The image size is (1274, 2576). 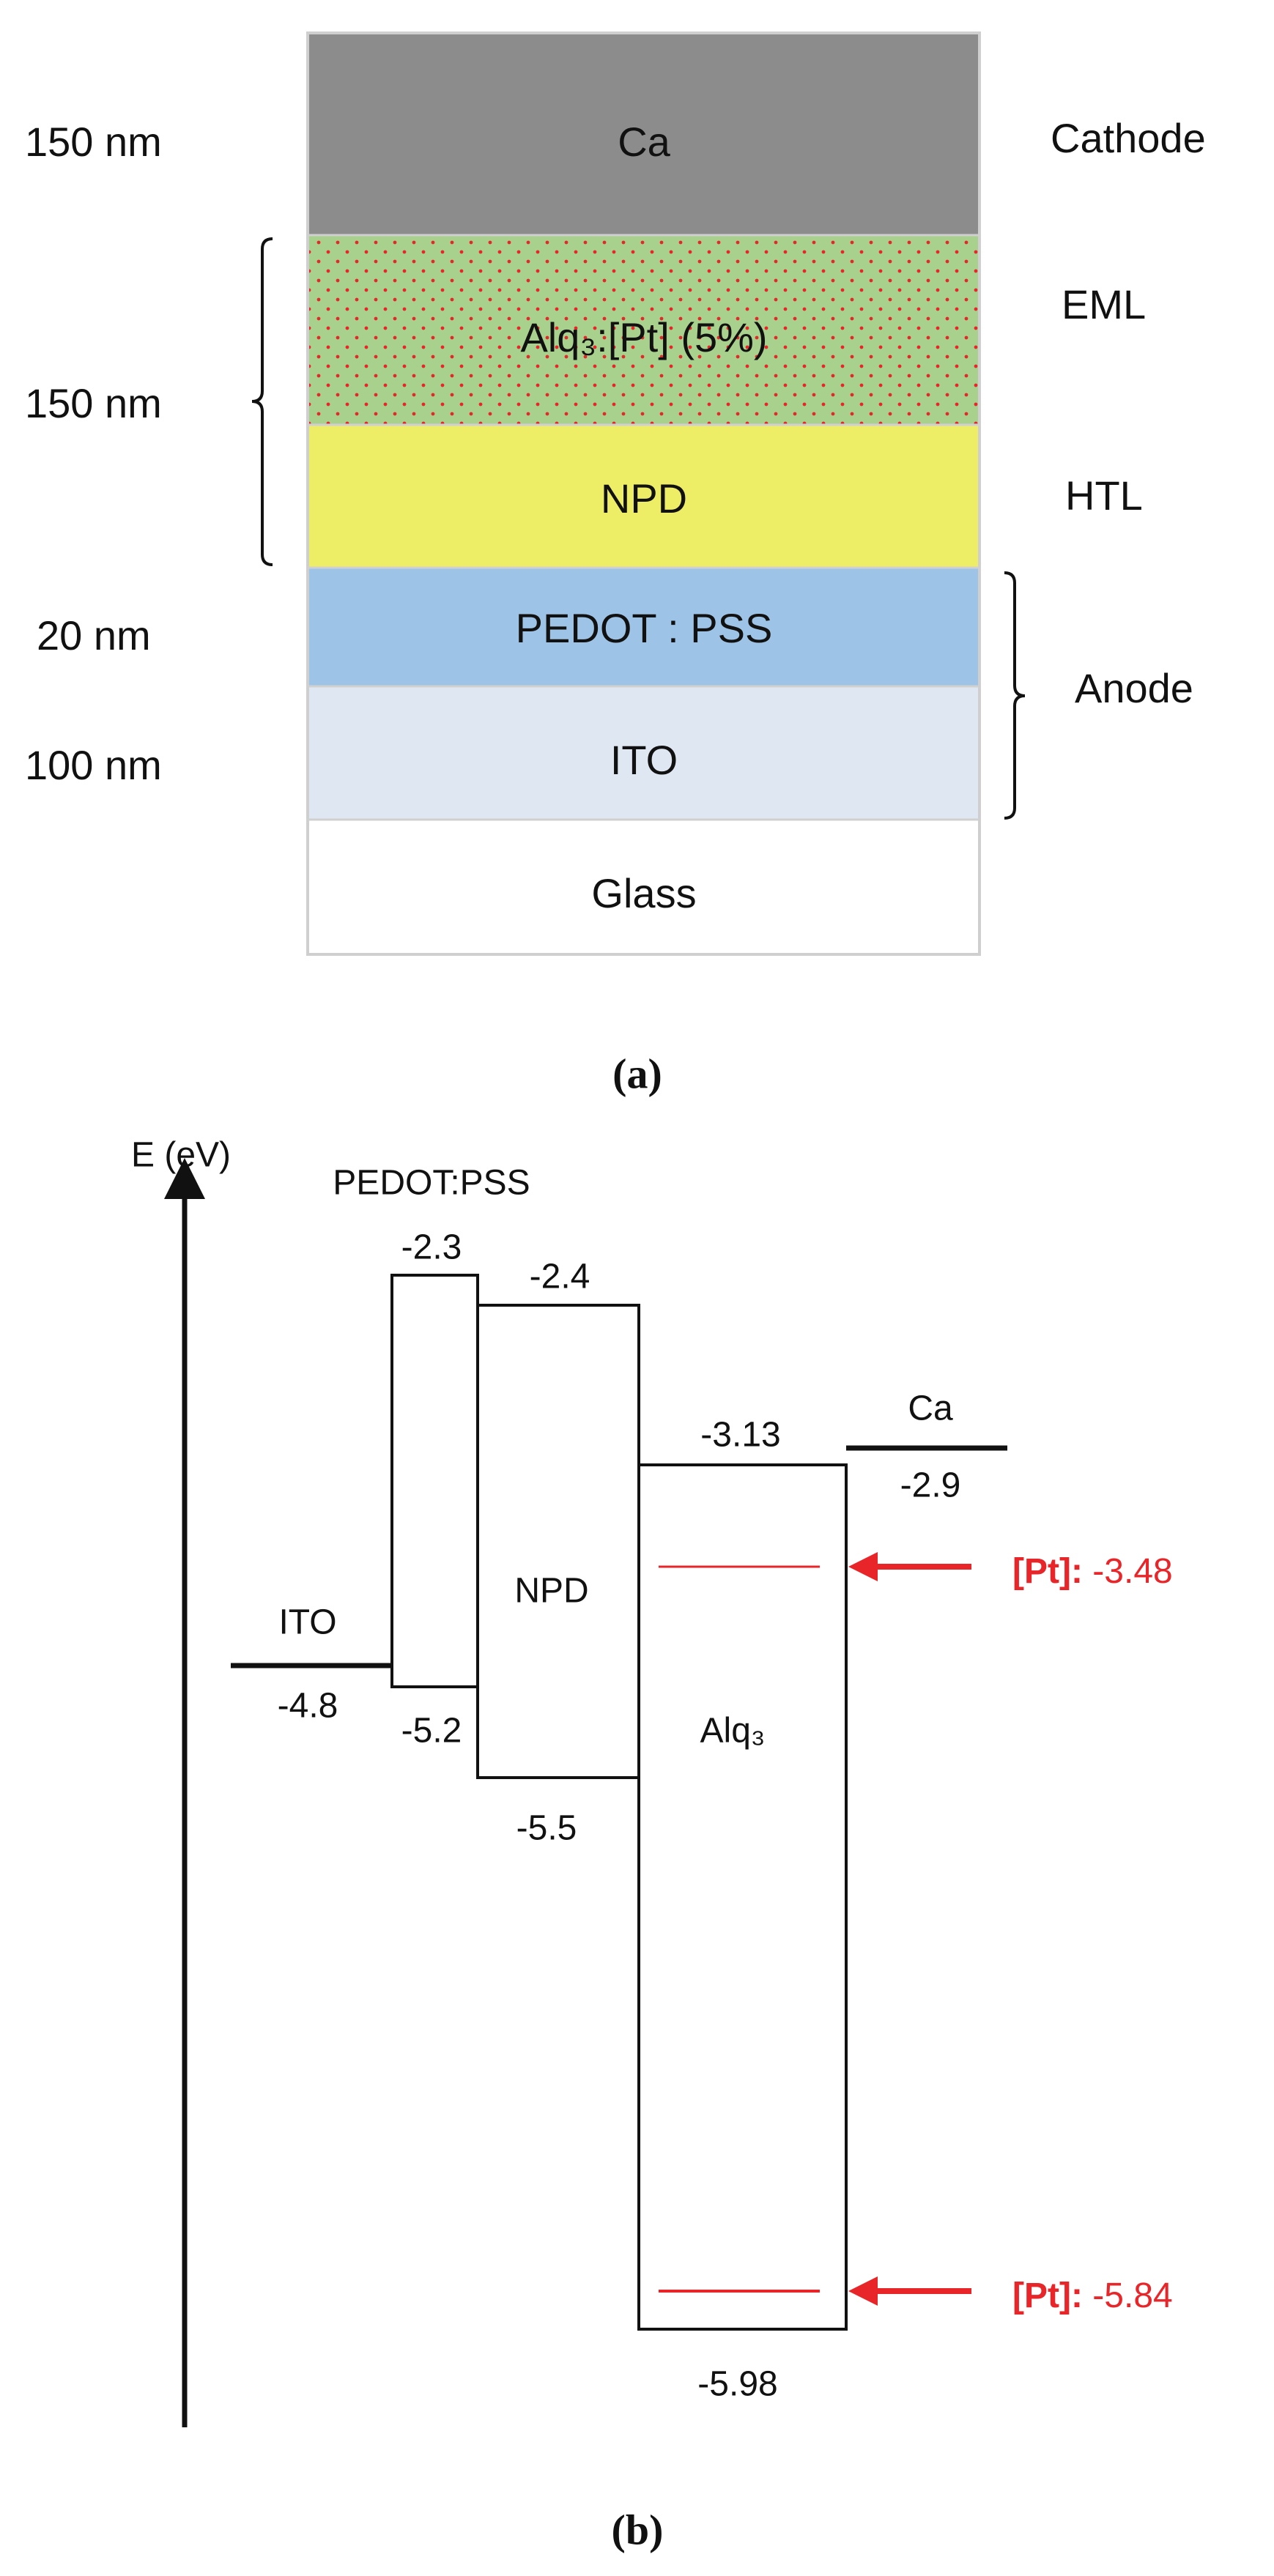 What do you see at coordinates (1132, 2295) in the screenshot?
I see `dopant-value: -5.84` at bounding box center [1132, 2295].